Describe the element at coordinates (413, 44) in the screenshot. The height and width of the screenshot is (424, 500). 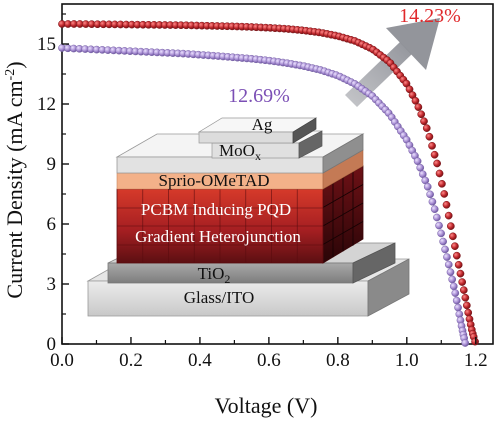
I see `arrow-head` at that location.